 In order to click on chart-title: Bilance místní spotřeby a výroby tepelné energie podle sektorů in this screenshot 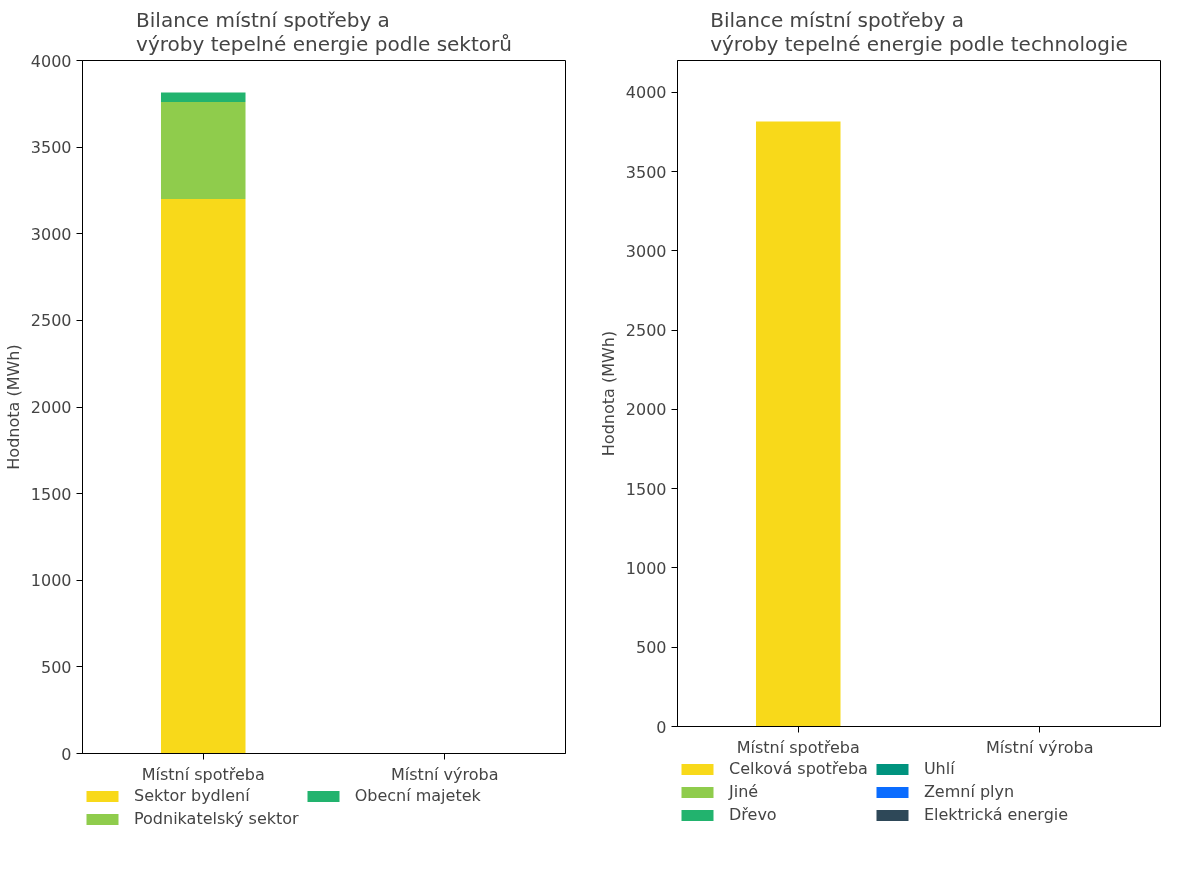, I will do `click(324, 31)`.